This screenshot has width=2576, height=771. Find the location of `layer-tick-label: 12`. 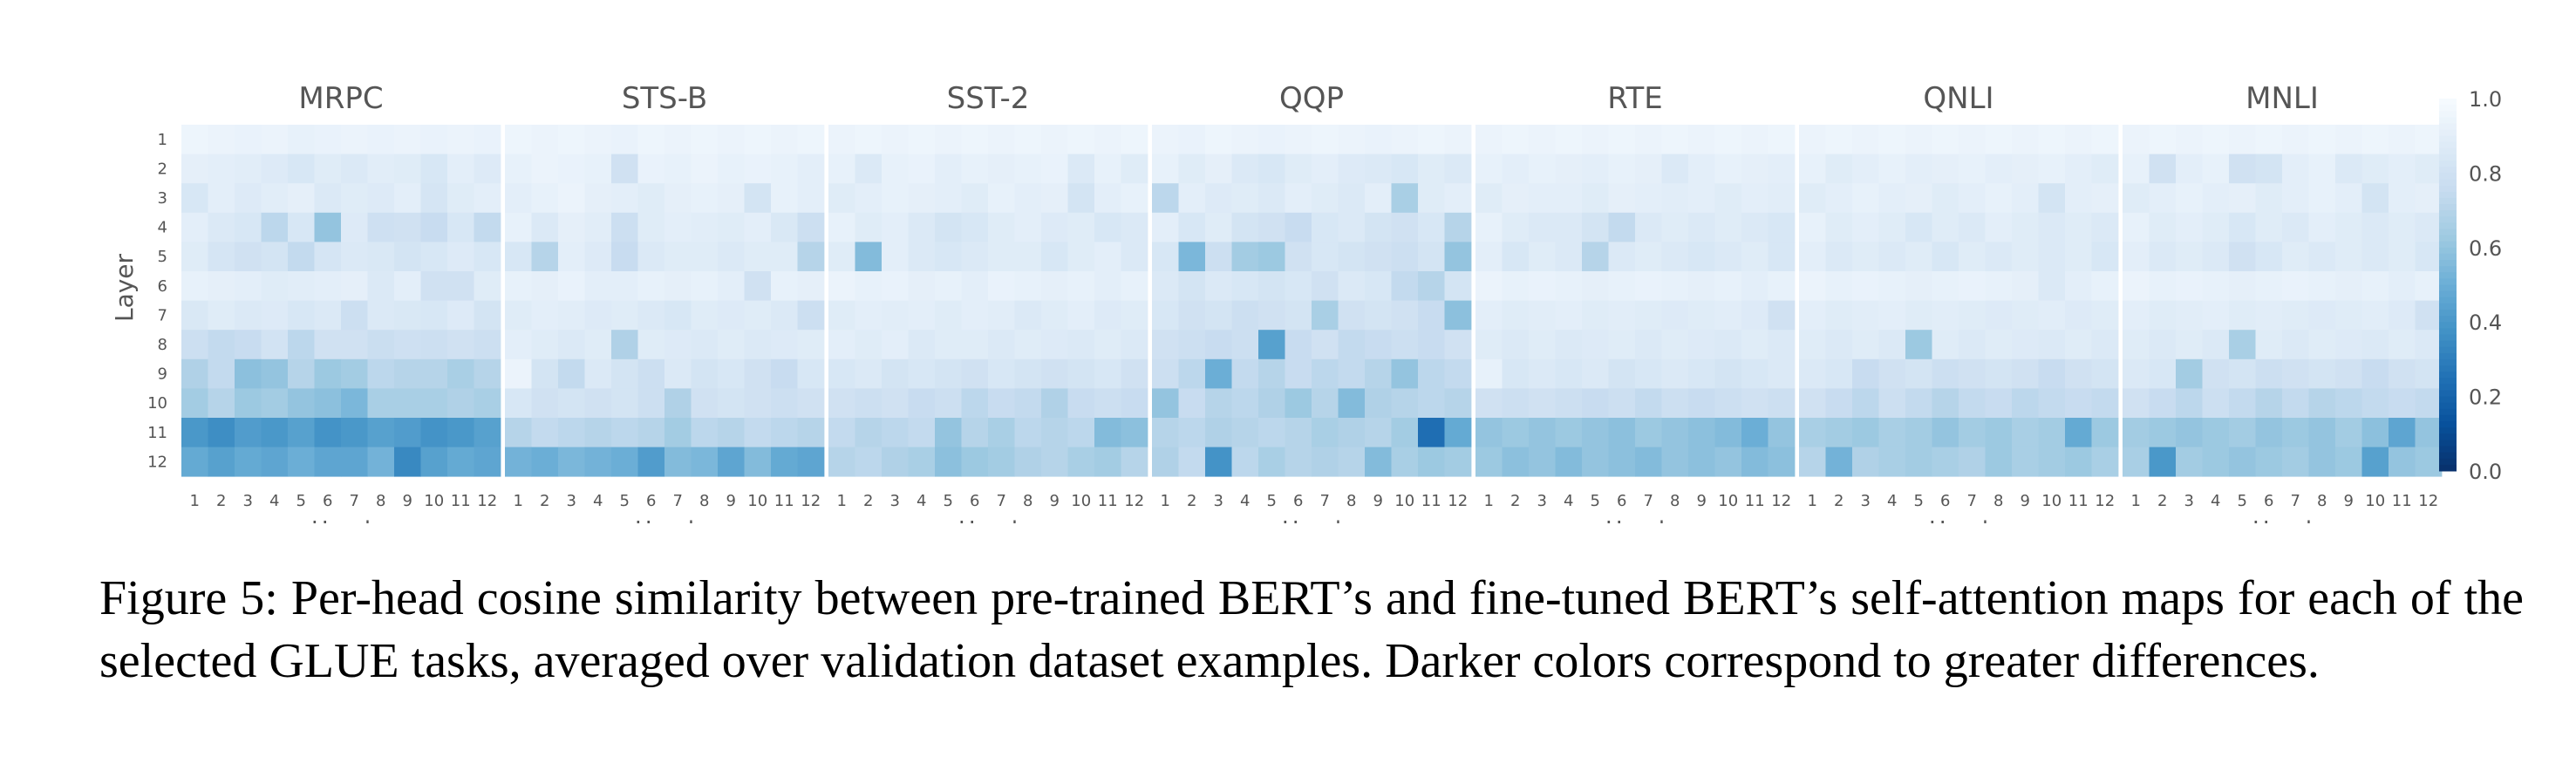

layer-tick-label: 12 is located at coordinates (157, 462).